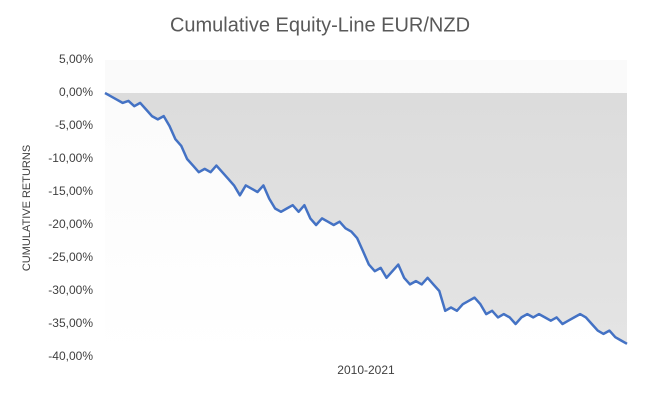 This screenshot has width=645, height=400. What do you see at coordinates (76, 59) in the screenshot?
I see `y-tick-label: 5,00%` at bounding box center [76, 59].